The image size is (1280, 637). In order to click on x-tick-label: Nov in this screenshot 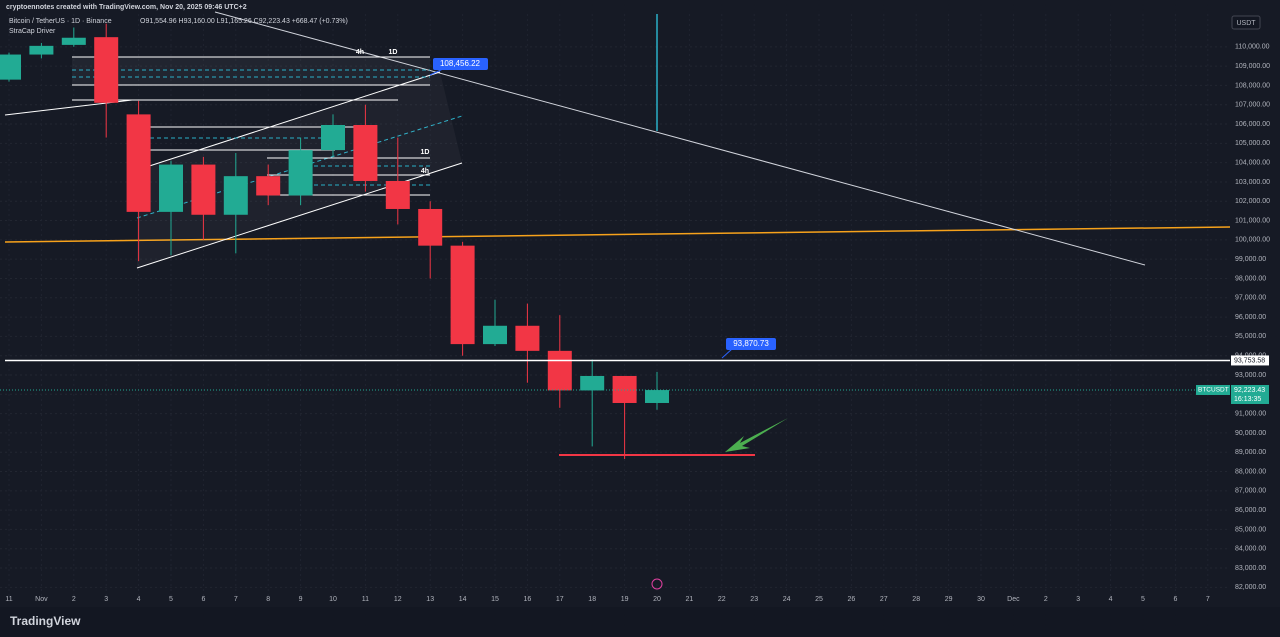, I will do `click(41, 599)`.